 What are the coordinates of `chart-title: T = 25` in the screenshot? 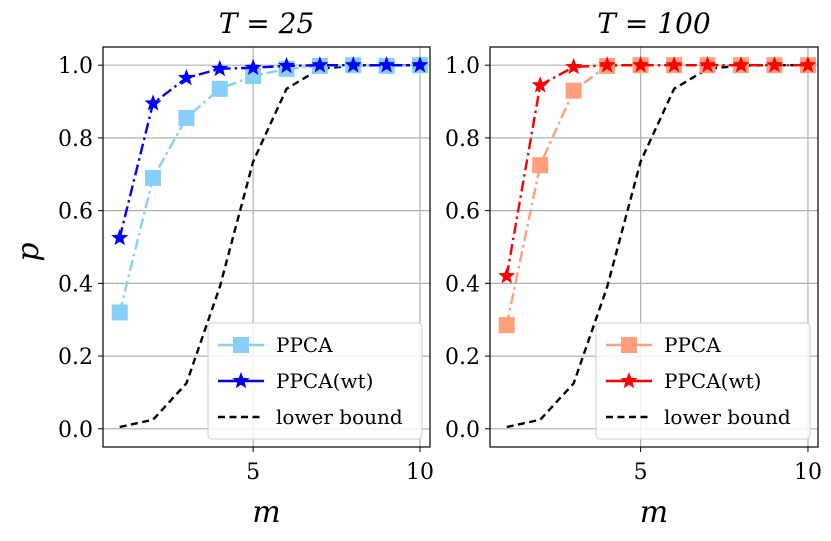 It's located at (267, 23).